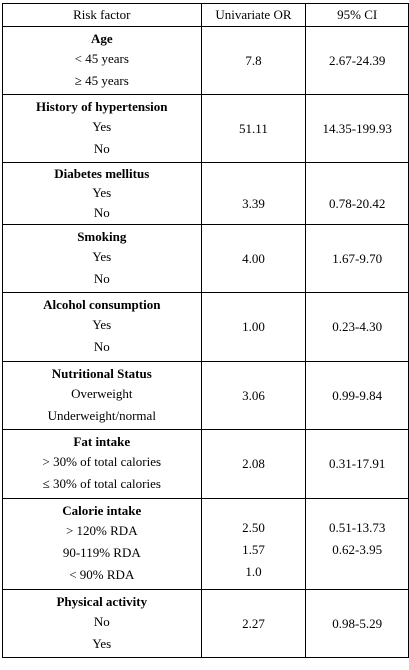  What do you see at coordinates (102, 510) in the screenshot?
I see `factor-name: Calorie intake` at bounding box center [102, 510].